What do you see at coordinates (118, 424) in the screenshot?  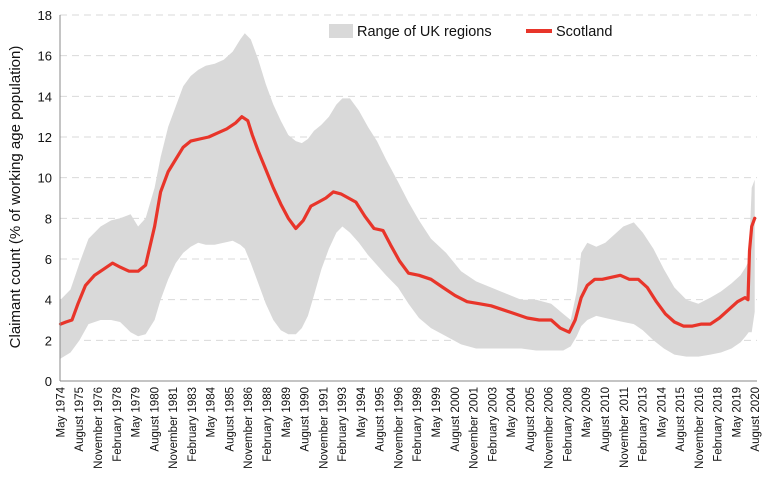 I see `x-tick-label: February 1978` at bounding box center [118, 424].